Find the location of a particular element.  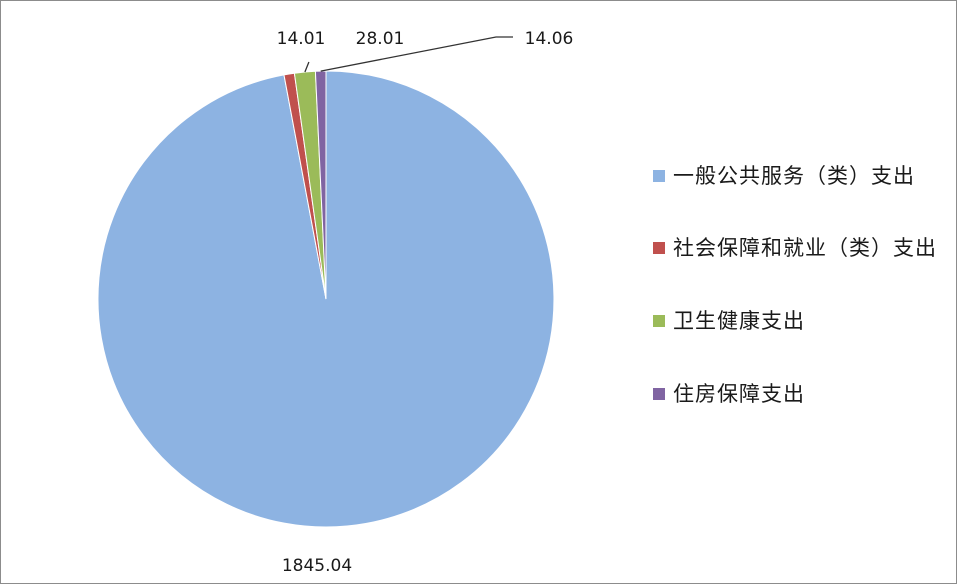

legend-item-weisheng: 卫生健康支出 is located at coordinates (803, 321).